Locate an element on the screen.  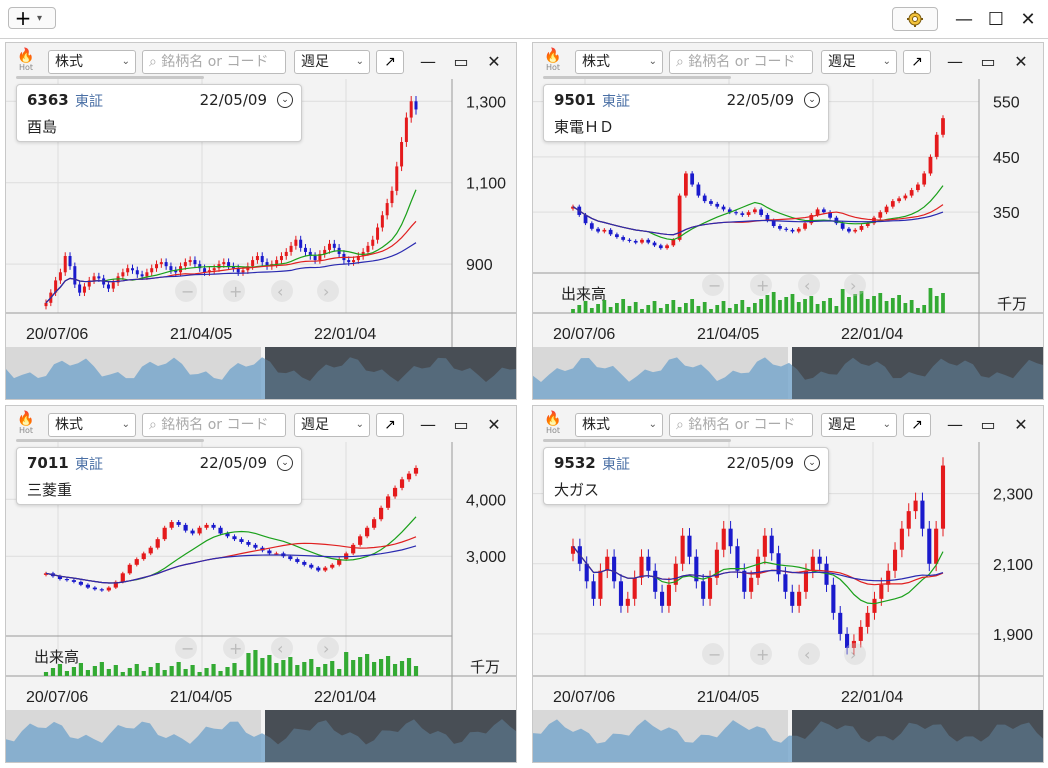
type-select-value: 株式 is located at coordinates (69, 62).